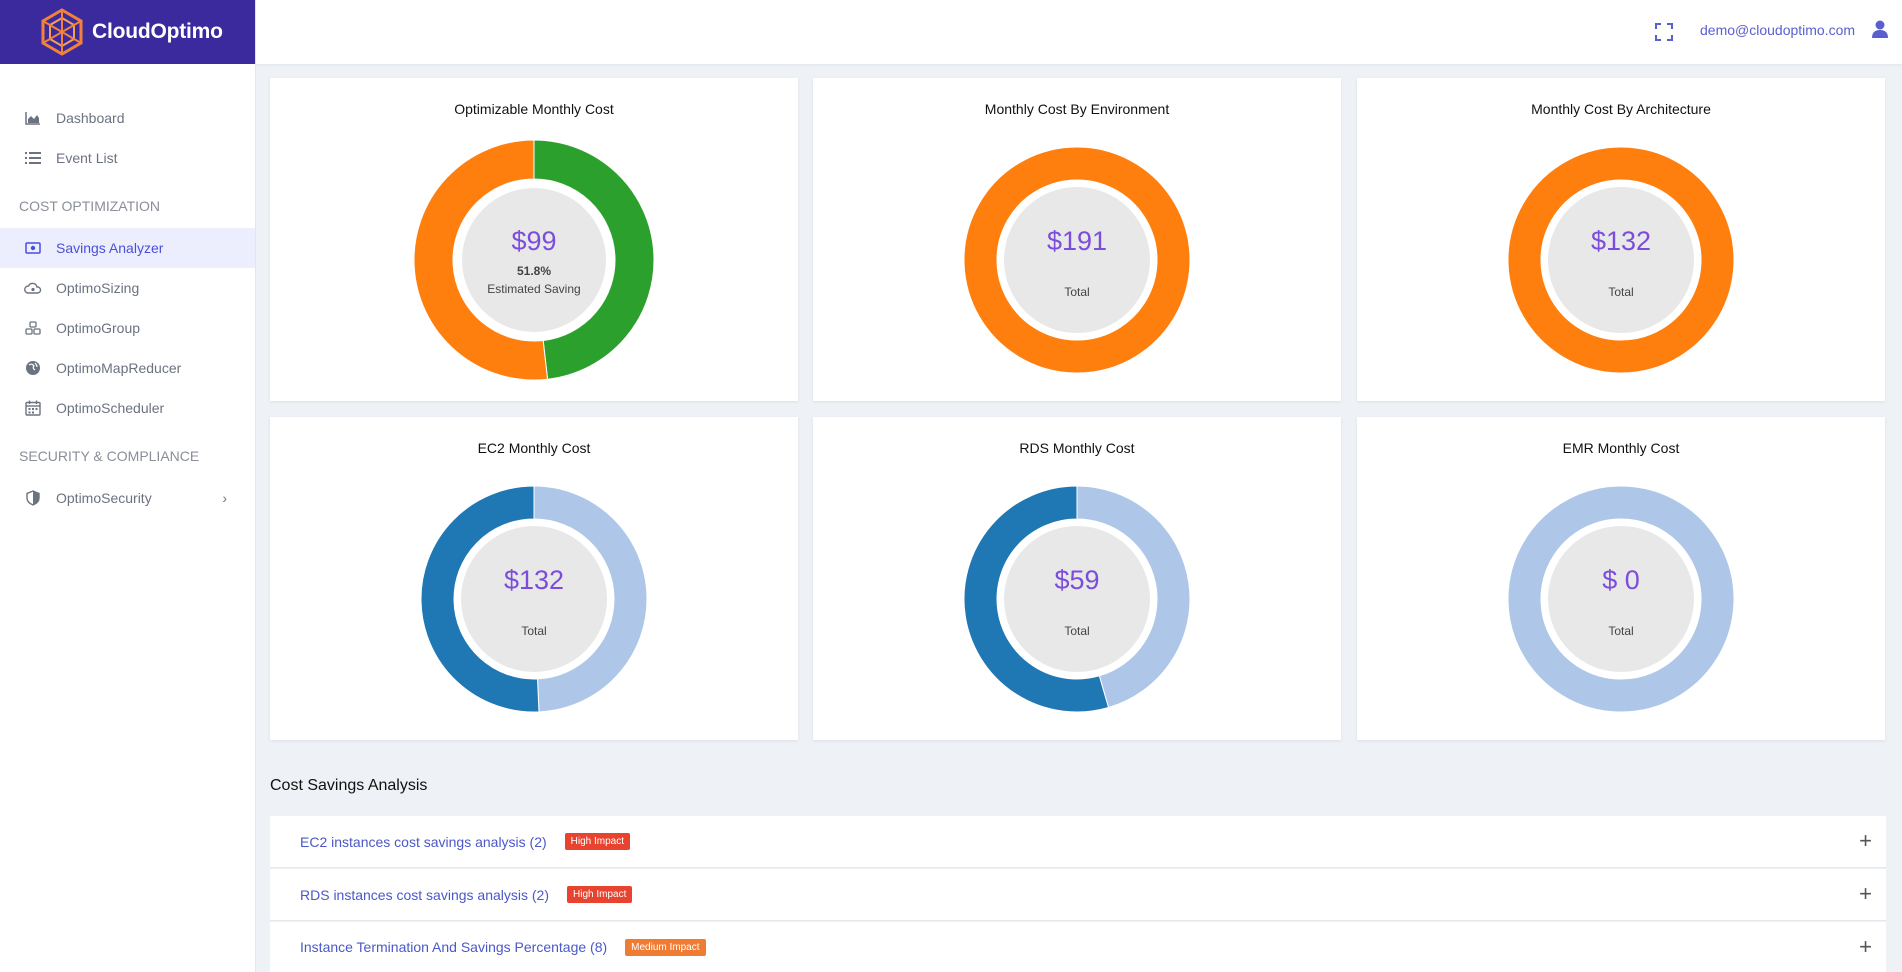 The image size is (1902, 972). What do you see at coordinates (1079, 32) in the screenshot?
I see `top-bar` at bounding box center [1079, 32].